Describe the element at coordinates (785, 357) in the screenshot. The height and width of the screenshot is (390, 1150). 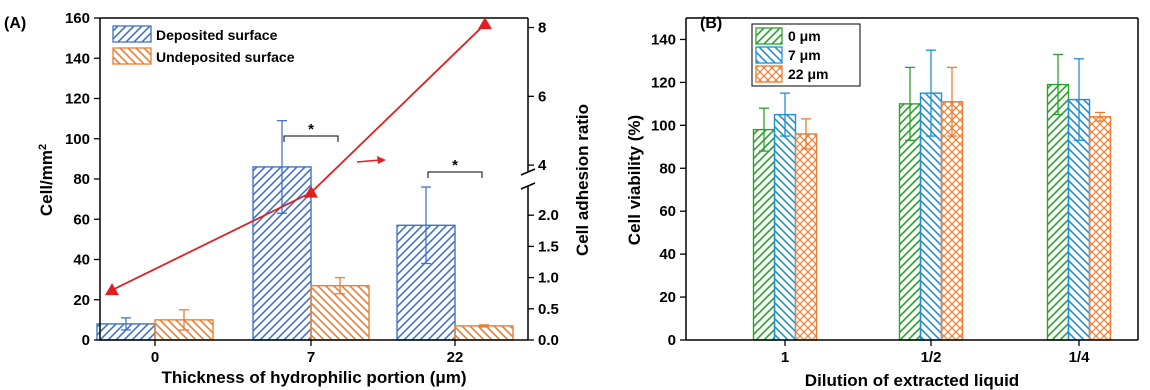
I see `x-tick-label: 1` at that location.